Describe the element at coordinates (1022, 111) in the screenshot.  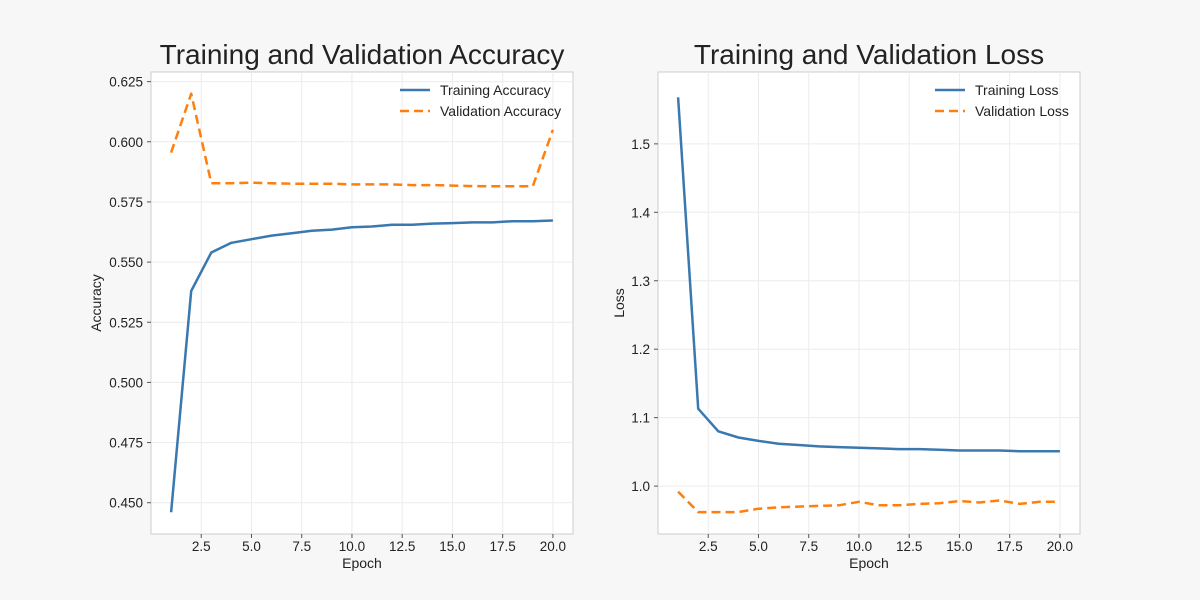
I see `loss-legend-label-validation: Validation Loss` at that location.